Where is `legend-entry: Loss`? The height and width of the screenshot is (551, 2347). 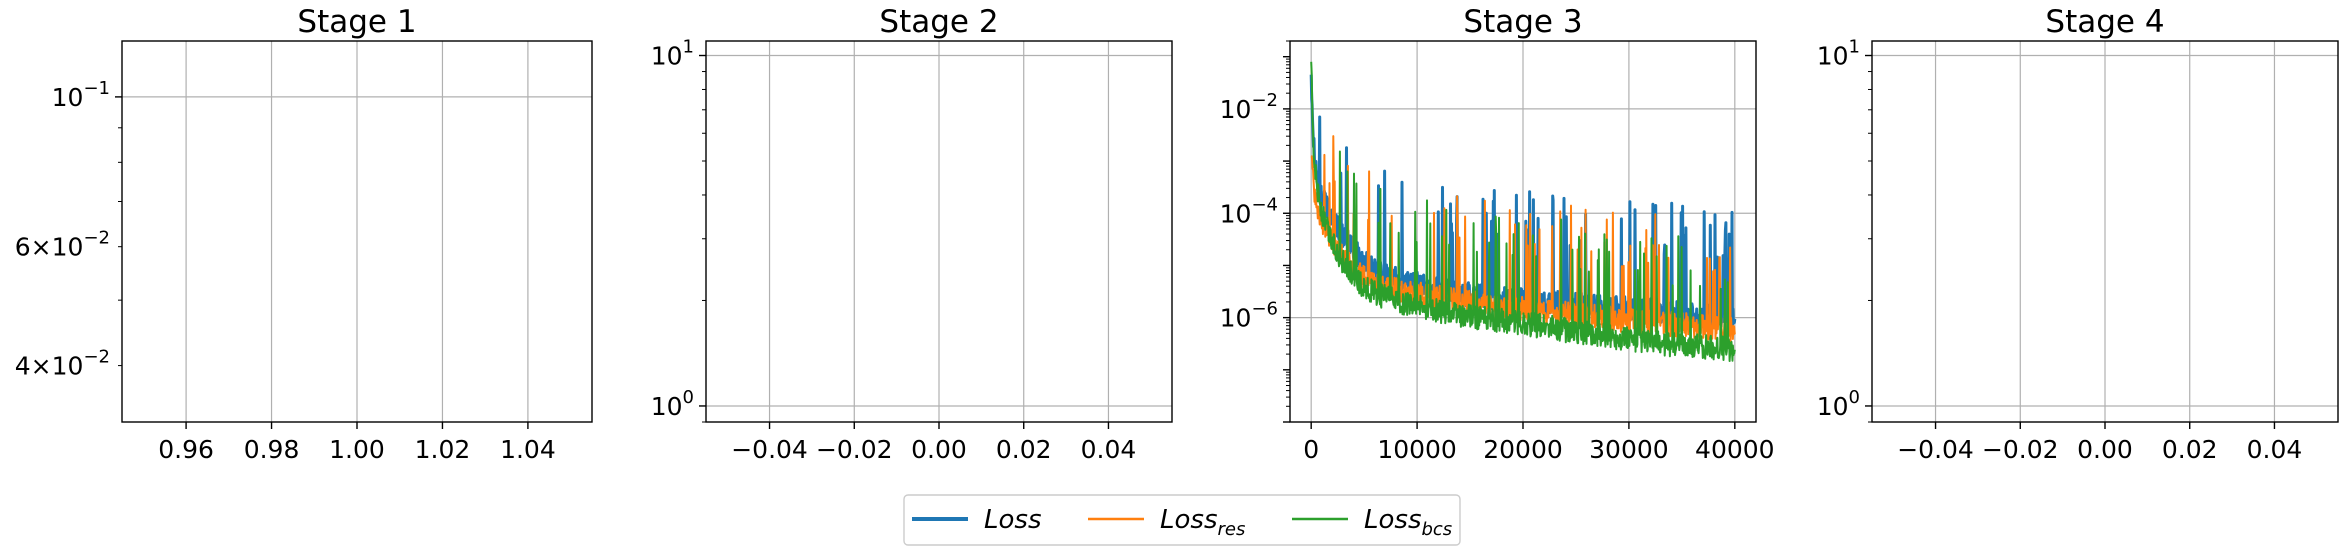 legend-entry: Loss is located at coordinates (976, 520).